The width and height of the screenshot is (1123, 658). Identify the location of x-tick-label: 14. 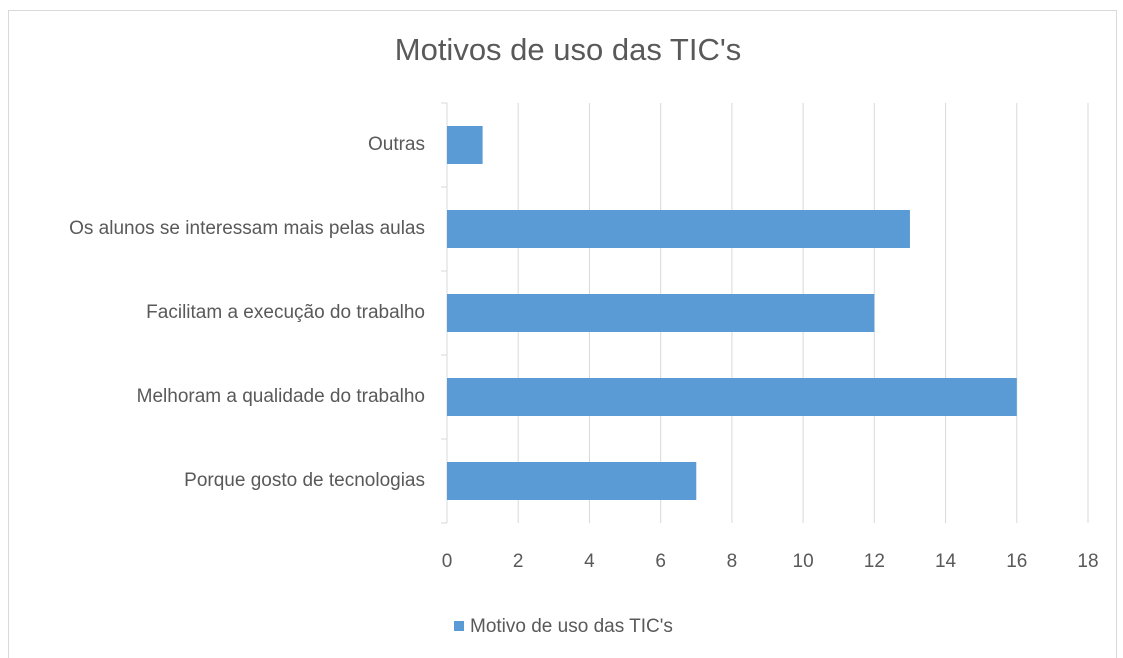
(946, 561).